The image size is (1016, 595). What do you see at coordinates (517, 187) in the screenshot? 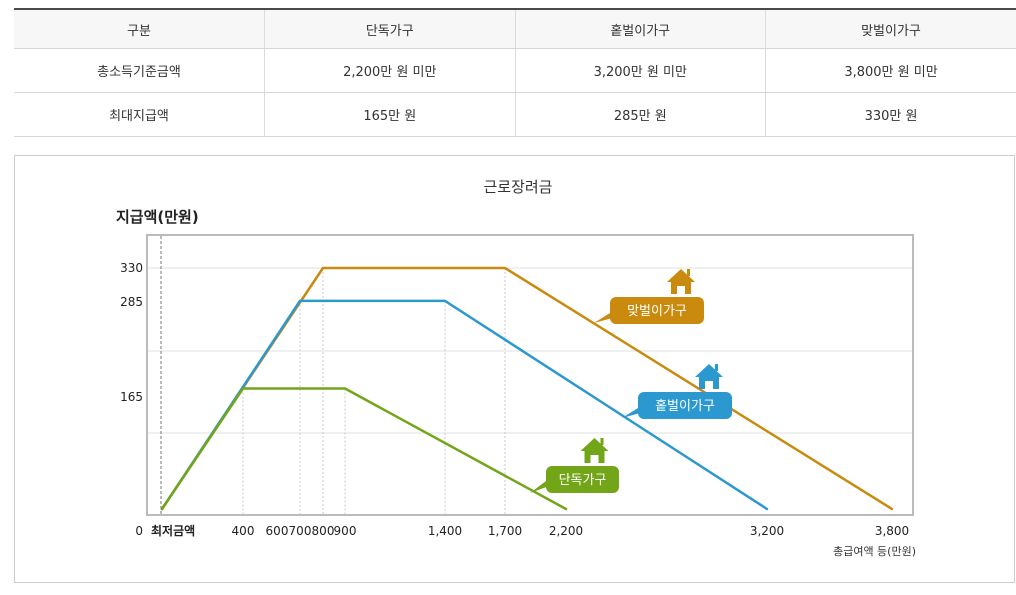
I see `chart-title: 근로장려금` at bounding box center [517, 187].